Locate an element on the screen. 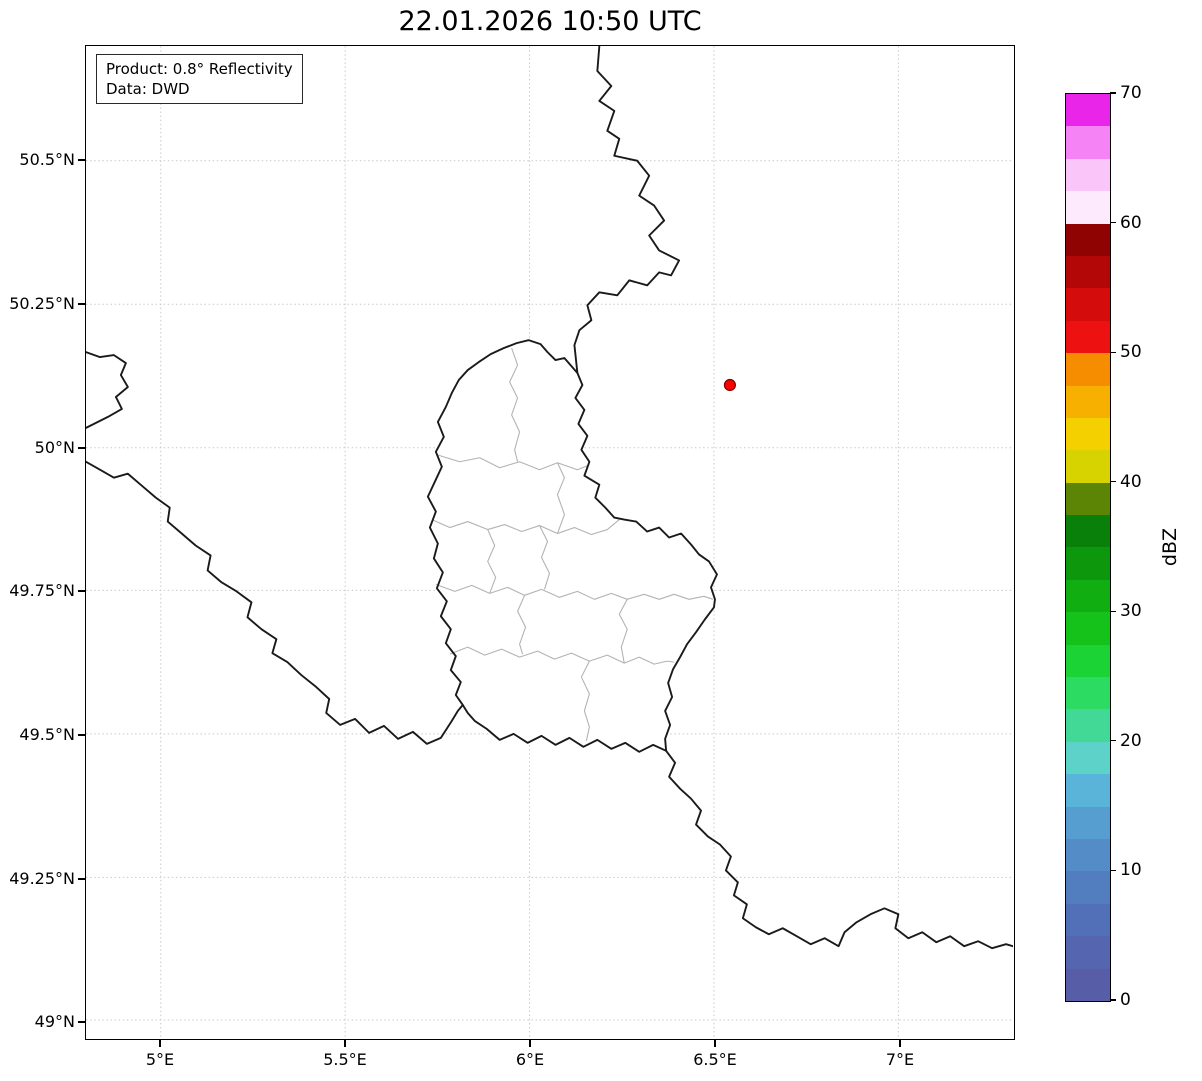 Image resolution: width=1202 pixels, height=1081 pixels. lat-tick-label: 49°N is located at coordinates (54, 1021).